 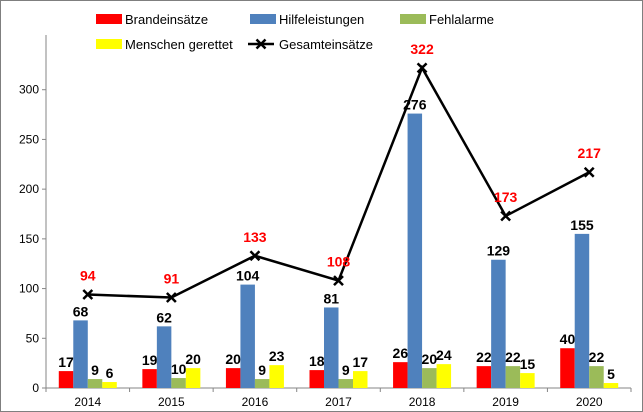 What do you see at coordinates (360, 362) in the screenshot?
I see `data-label-menschen-gerettet: 17` at bounding box center [360, 362].